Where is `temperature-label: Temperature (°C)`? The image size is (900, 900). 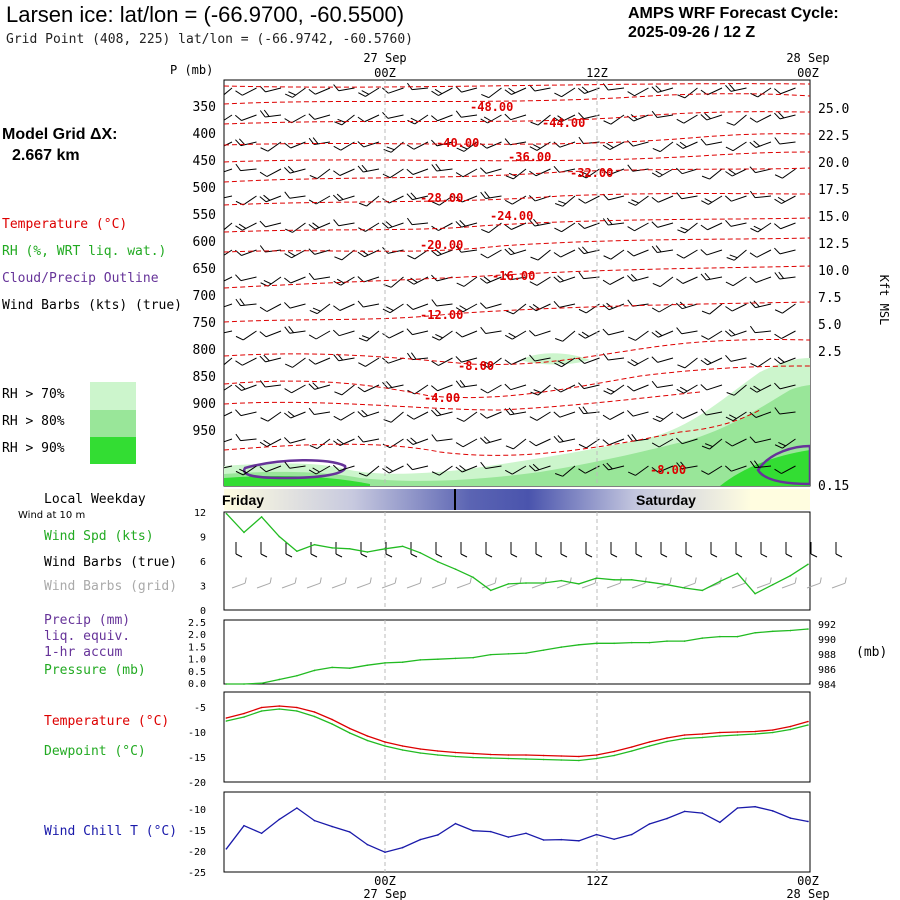
temperature-label: Temperature (°C) is located at coordinates (107, 721).